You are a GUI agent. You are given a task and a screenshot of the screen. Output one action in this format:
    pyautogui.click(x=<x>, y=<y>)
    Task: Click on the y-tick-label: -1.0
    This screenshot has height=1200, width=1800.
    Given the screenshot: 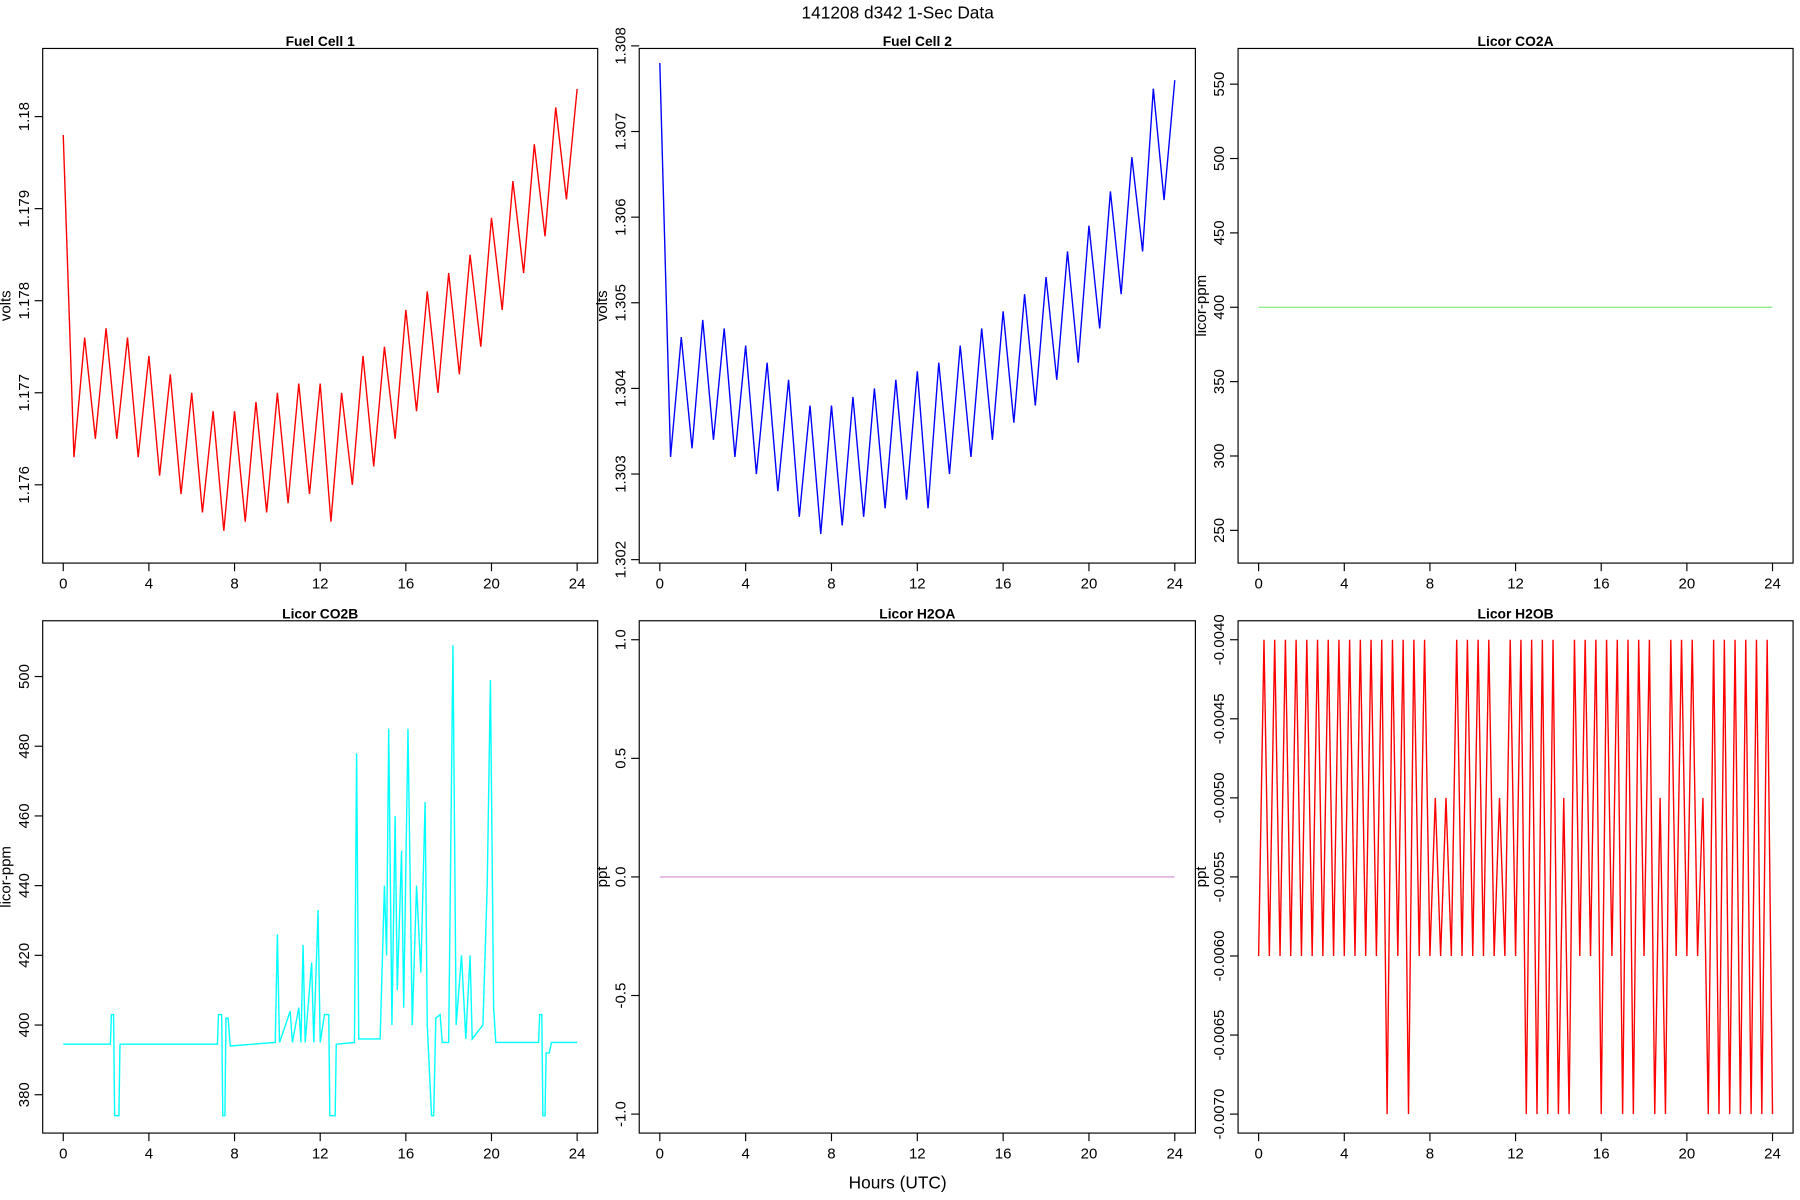 What is the action you would take?
    pyautogui.click(x=620, y=1114)
    